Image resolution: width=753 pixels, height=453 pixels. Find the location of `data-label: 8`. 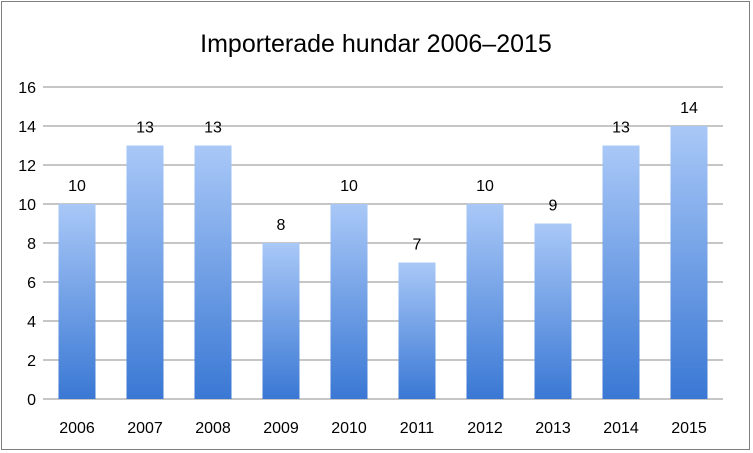

data-label: 8 is located at coordinates (281, 225).